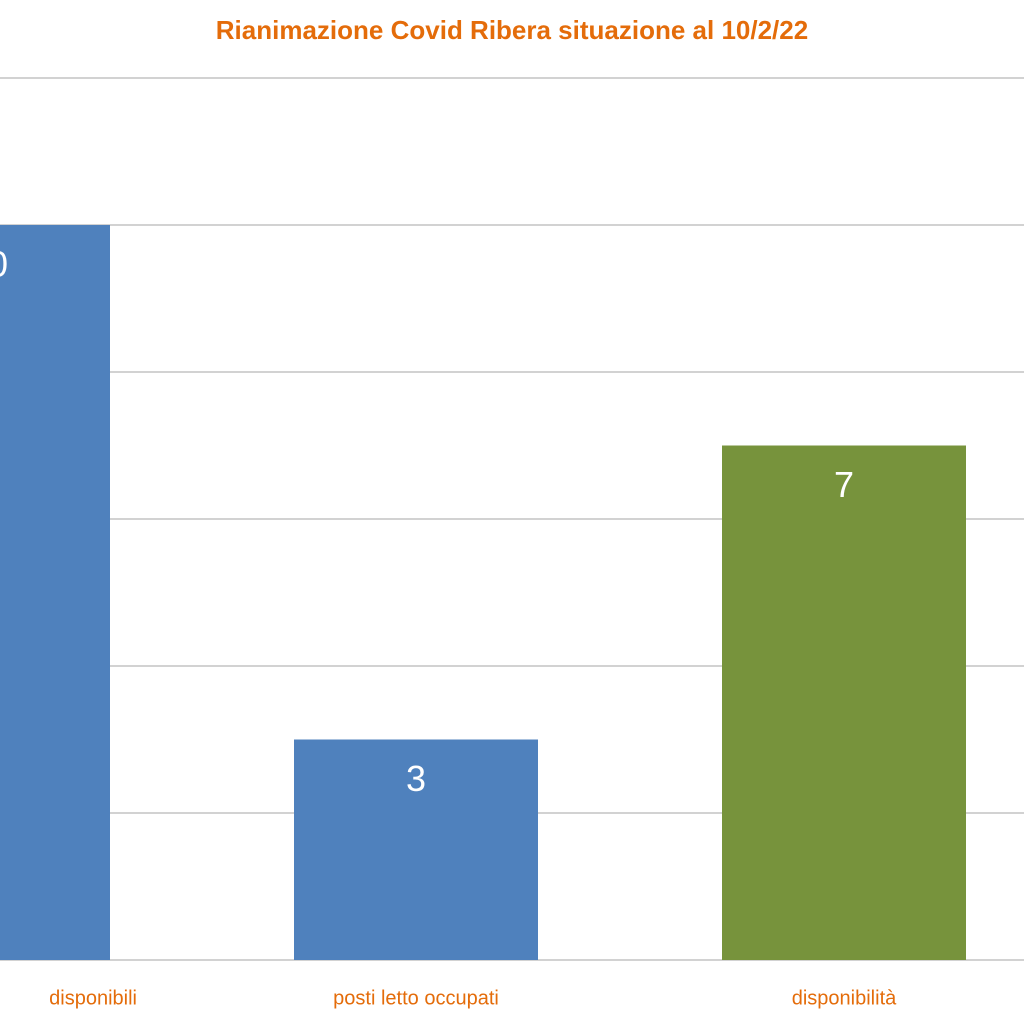 The width and height of the screenshot is (1024, 1024). What do you see at coordinates (844, 998) in the screenshot?
I see `x-tick-label: disponibilità` at bounding box center [844, 998].